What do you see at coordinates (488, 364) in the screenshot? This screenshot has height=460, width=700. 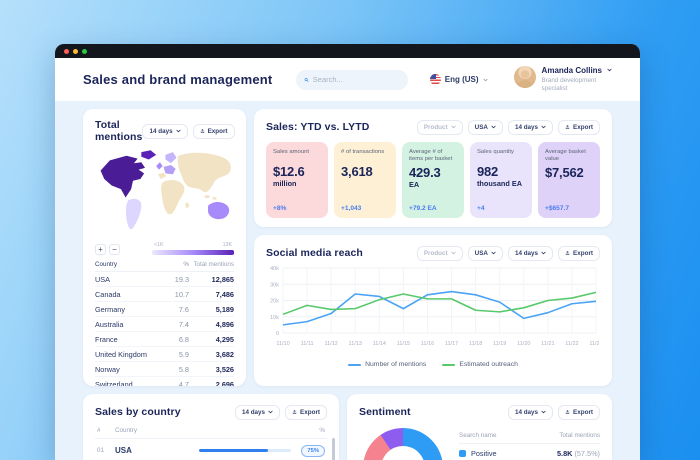 I see `legend-label: Estimated outreach` at bounding box center [488, 364].